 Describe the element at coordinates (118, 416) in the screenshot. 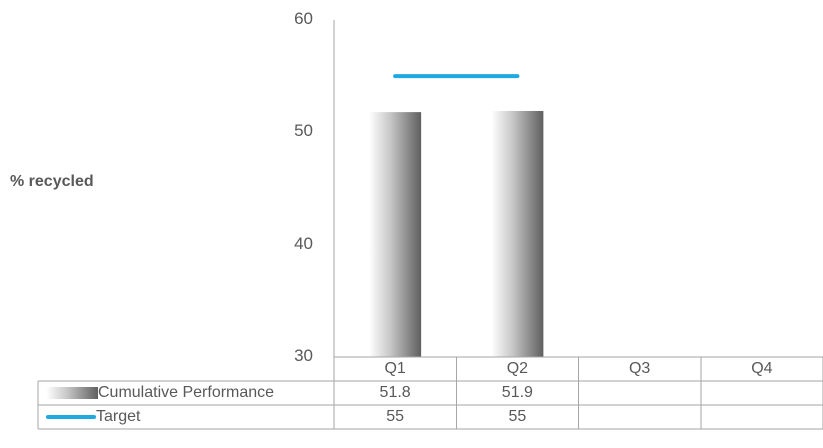

I see `legend-label: Target` at that location.